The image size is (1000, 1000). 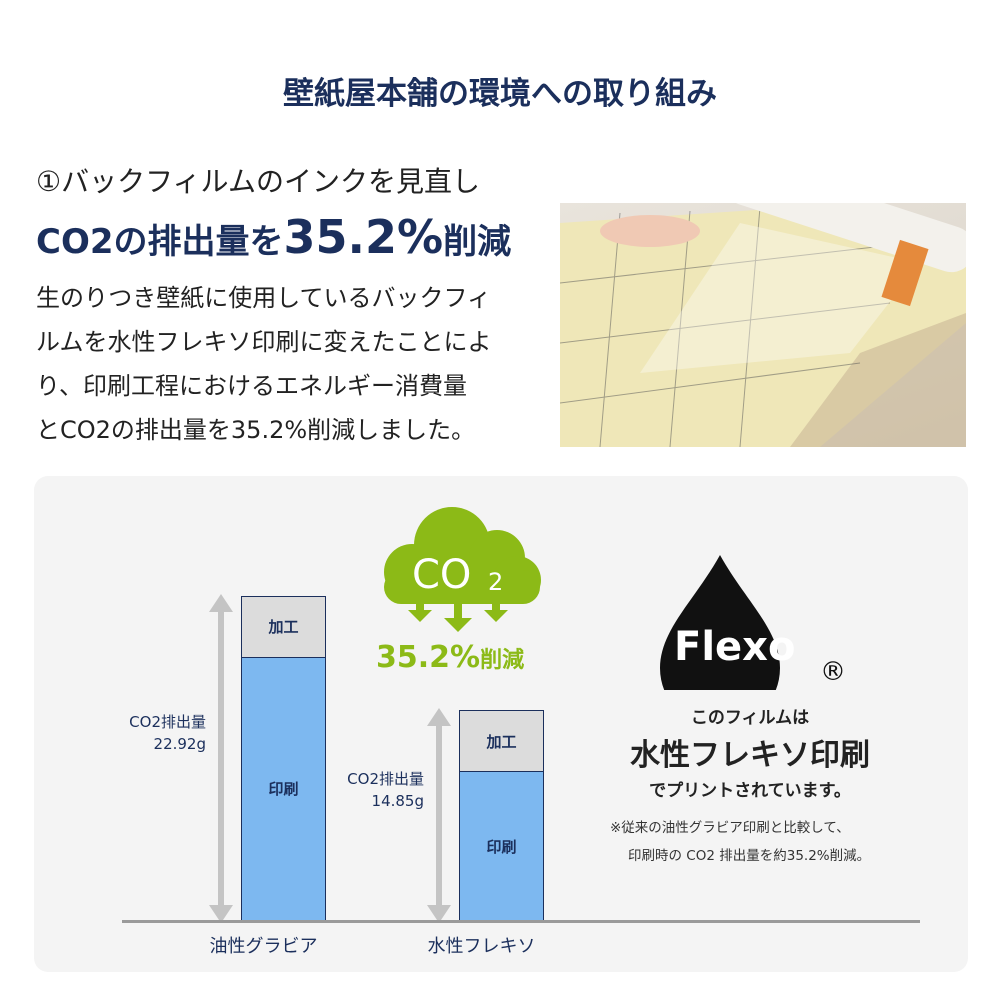 What do you see at coordinates (750, 718) in the screenshot?
I see `flexo-line1: このフィルムは` at bounding box center [750, 718].